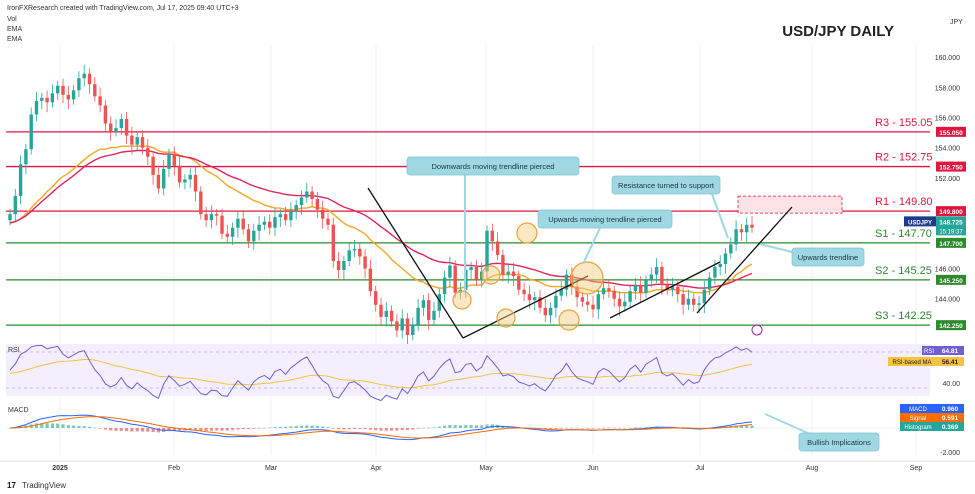 Image resolution: width=975 pixels, height=494 pixels. What do you see at coordinates (604, 219) in the screenshot?
I see `callout-text-1: Upwards moving trendline pierced` at bounding box center [604, 219].